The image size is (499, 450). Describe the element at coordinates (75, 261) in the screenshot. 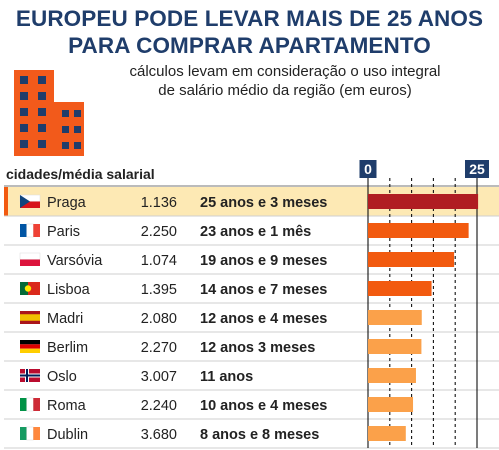

I see `city-label: Varsóvia` at that location.